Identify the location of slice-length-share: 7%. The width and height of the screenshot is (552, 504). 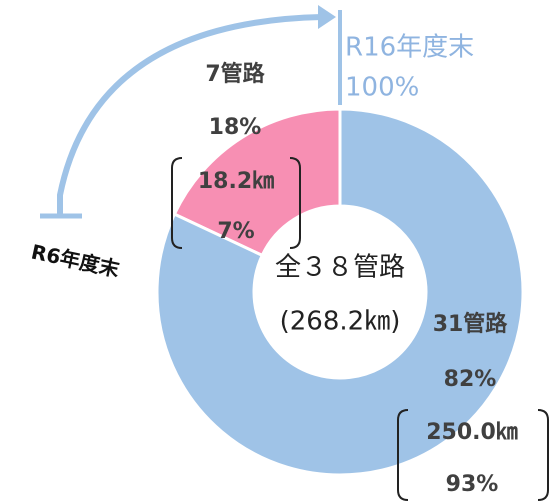
(235, 231).